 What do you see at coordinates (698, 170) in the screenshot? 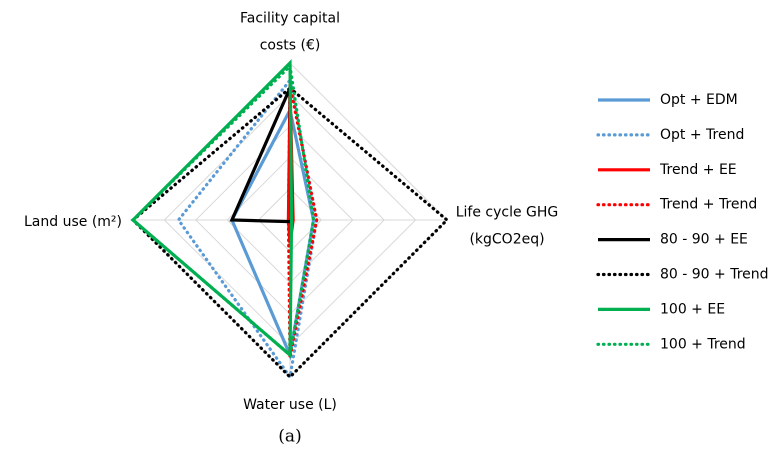
I see `legend-label: Trend + EE` at bounding box center [698, 170].